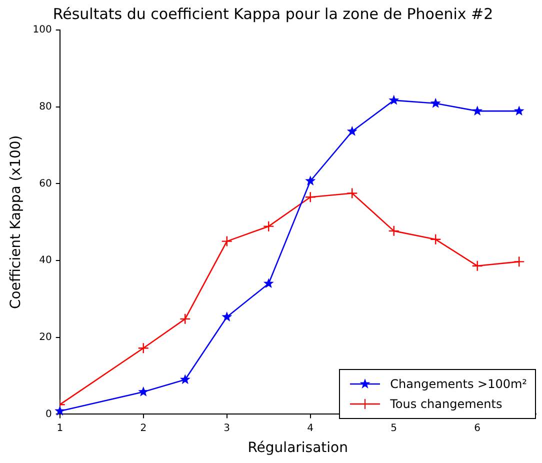  Describe the element at coordinates (60, 428) in the screenshot. I see `x-tick-label: 1` at that location.